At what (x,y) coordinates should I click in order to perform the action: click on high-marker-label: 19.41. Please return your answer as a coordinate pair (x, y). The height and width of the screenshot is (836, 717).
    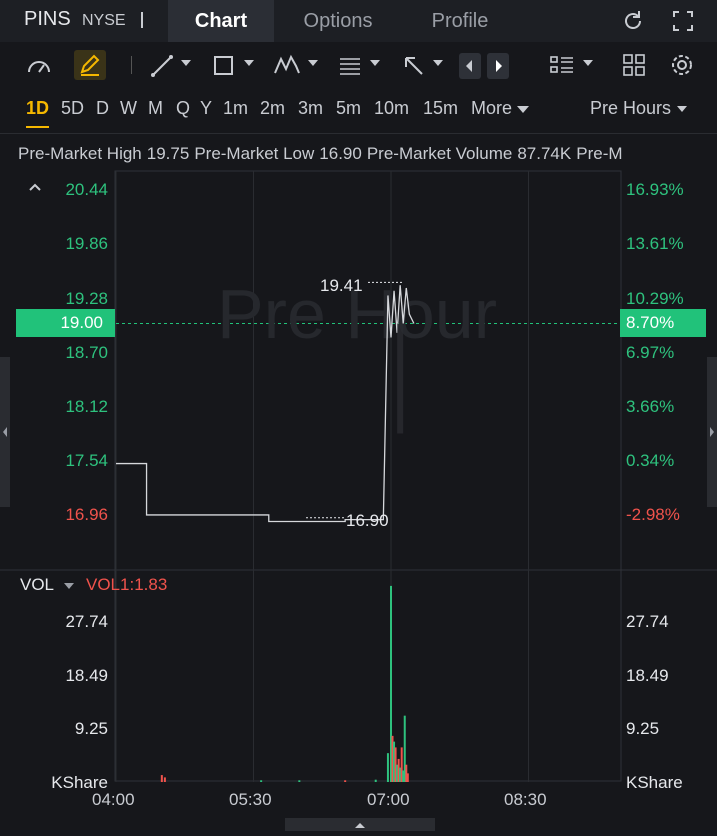
    Looking at the image, I should click on (341, 285).